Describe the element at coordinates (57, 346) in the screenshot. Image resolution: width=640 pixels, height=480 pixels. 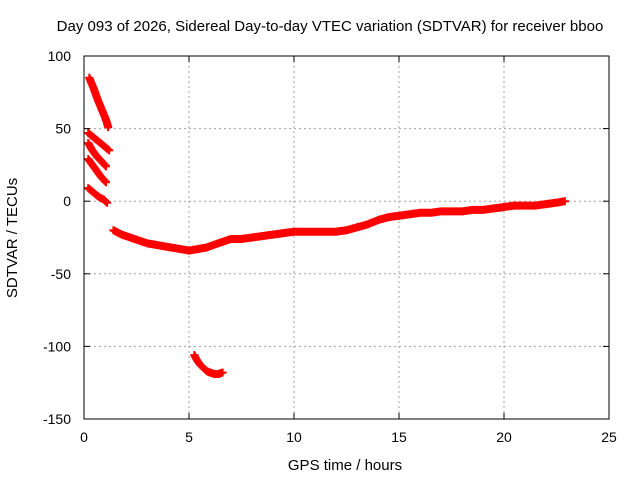
I see `y-tick-label: -100` at that location.